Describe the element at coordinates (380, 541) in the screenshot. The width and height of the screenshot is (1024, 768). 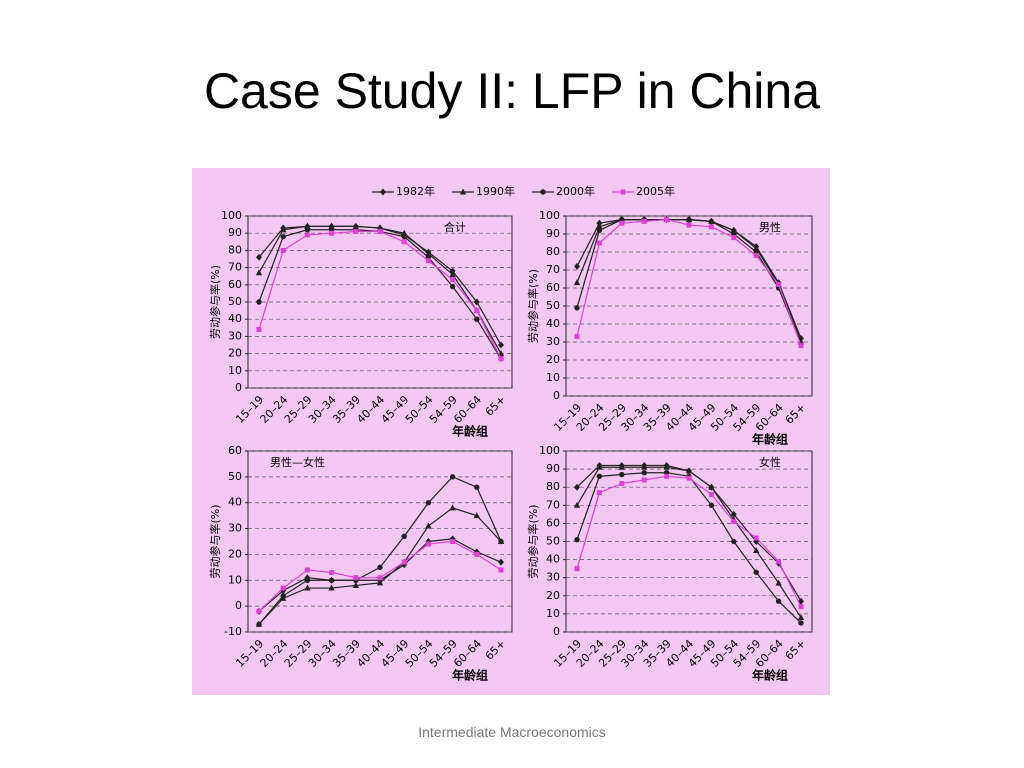
I see `plot-area` at that location.